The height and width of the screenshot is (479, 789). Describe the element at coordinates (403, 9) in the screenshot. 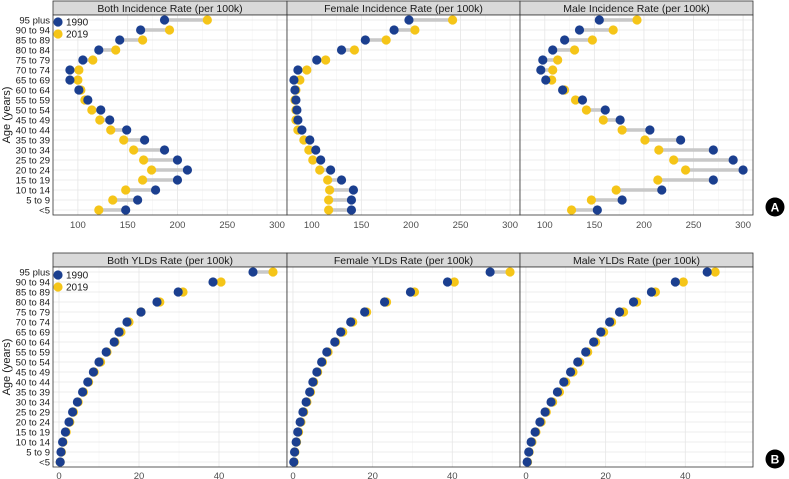

I see `facet-title: Female Incidence Rate (per 100k)` at that location.